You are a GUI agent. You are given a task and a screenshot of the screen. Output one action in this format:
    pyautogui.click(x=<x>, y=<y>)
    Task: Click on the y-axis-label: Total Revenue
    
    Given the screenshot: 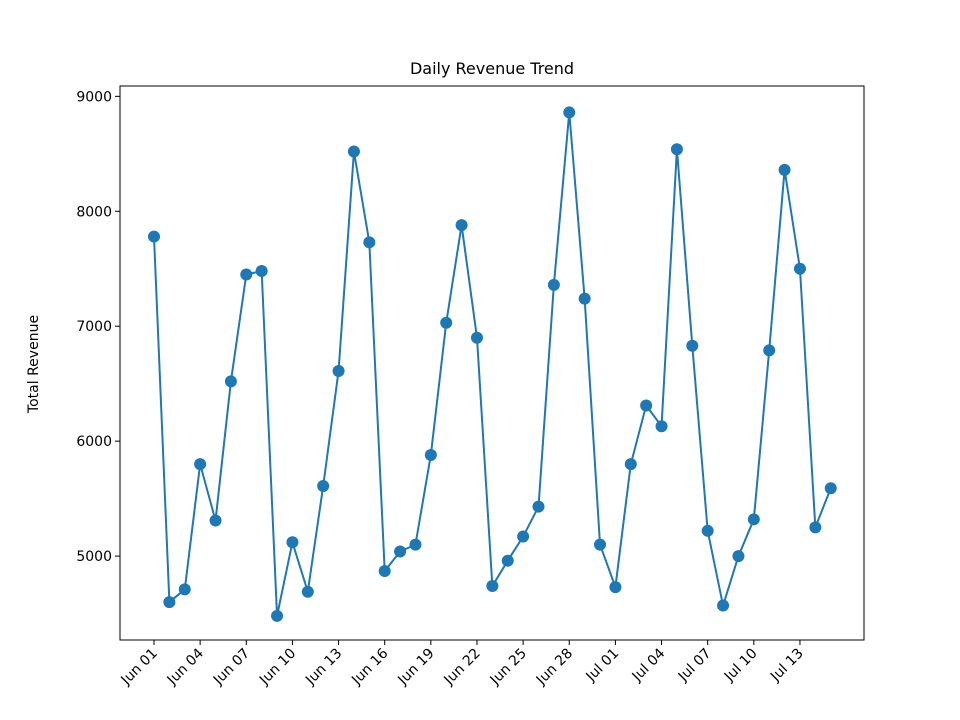 What is the action you would take?
    pyautogui.click(x=34, y=364)
    